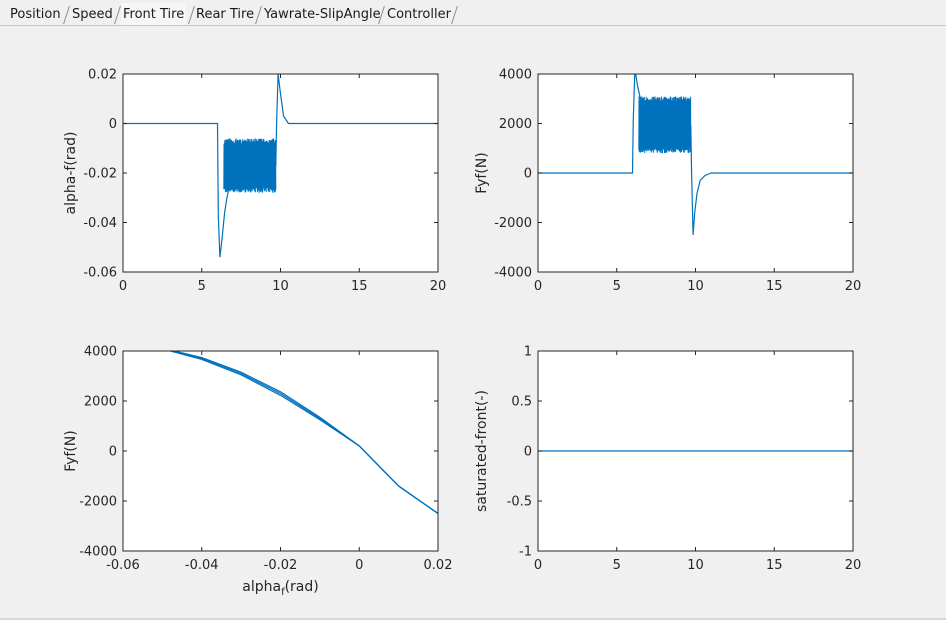 The image size is (946, 620). I want to click on y-tick-label: -0.5, so click(519, 502).